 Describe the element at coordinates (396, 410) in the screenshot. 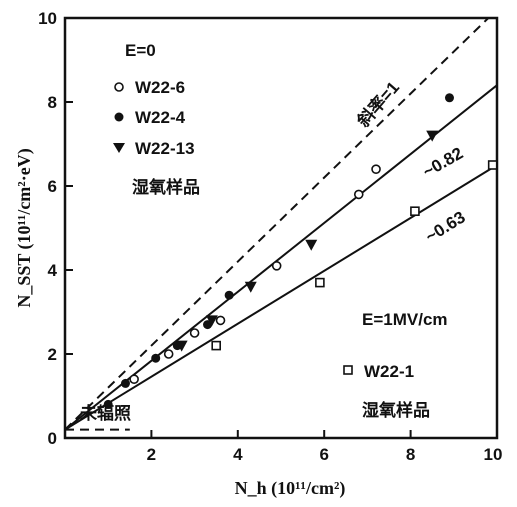

I see `legend-note-wet-oxygen-2: 湿氧样品` at that location.